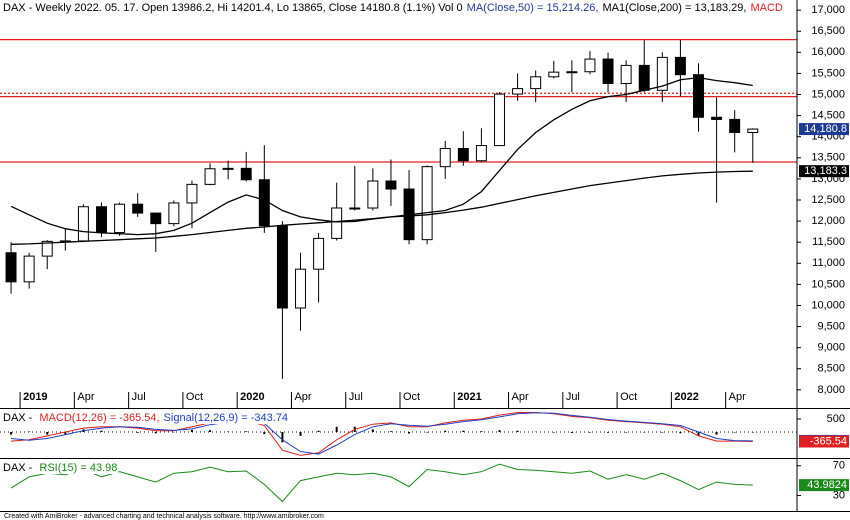 This screenshot has width=850, height=520. What do you see at coordinates (828, 221) in the screenshot?
I see `y-tick-label: 12,000` at bounding box center [828, 221].